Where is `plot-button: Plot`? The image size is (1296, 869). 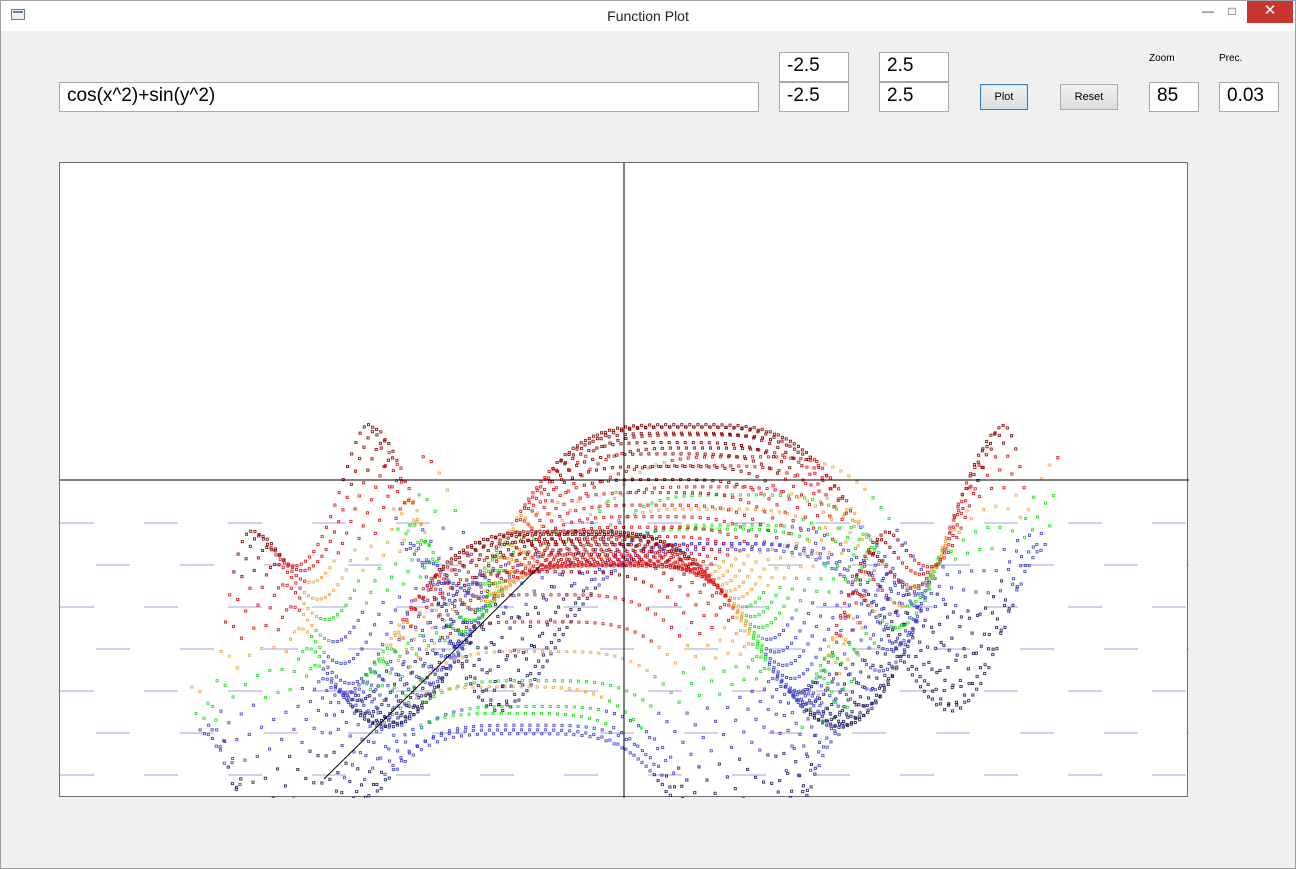
plot-button: Plot is located at coordinates (1004, 97).